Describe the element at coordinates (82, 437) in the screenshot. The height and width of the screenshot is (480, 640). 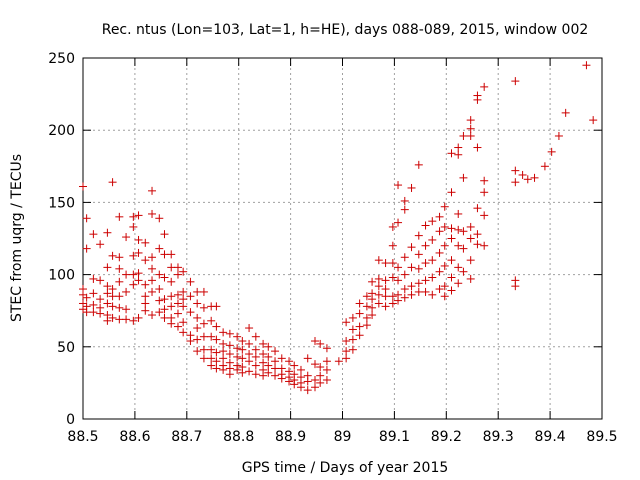
I see `x-tick-label: 88.5` at that location.